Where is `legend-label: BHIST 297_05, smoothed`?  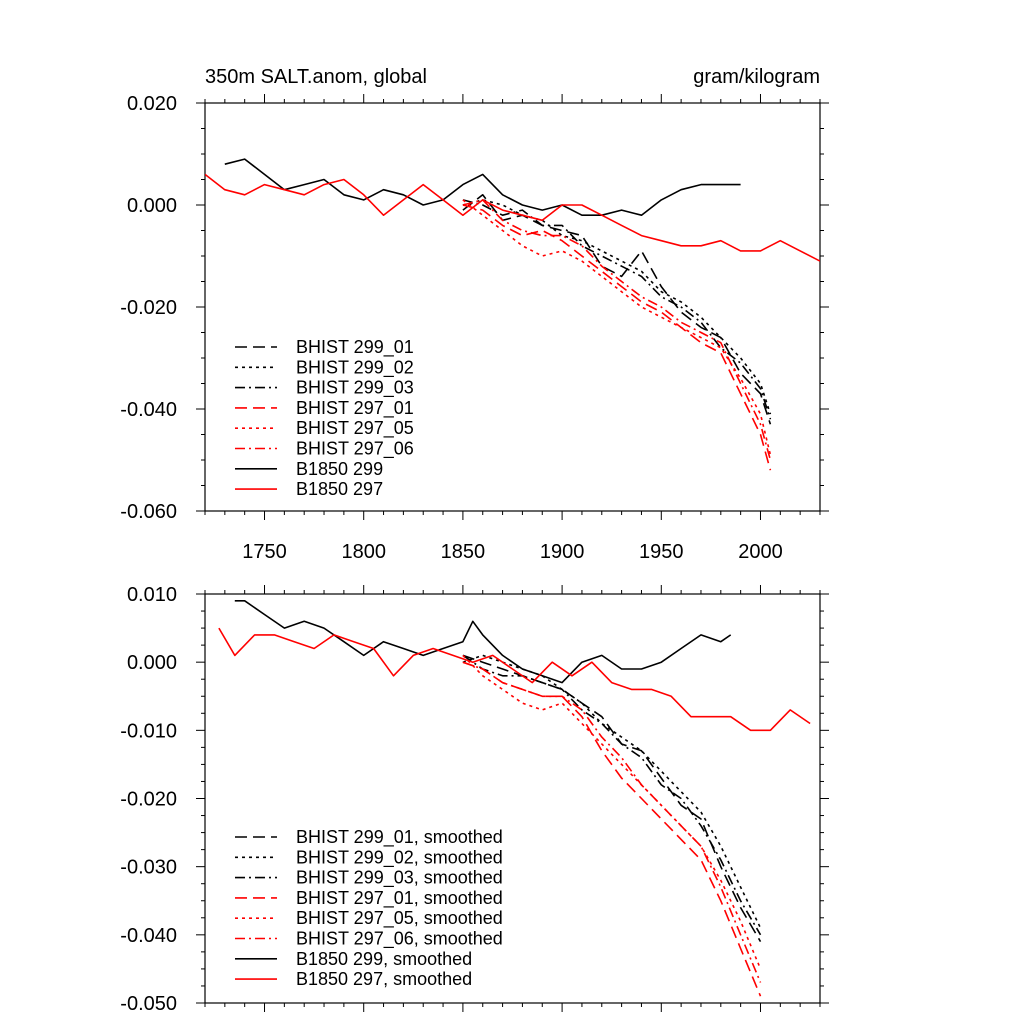
legend-label: BHIST 297_05, smoothed is located at coordinates (399, 918).